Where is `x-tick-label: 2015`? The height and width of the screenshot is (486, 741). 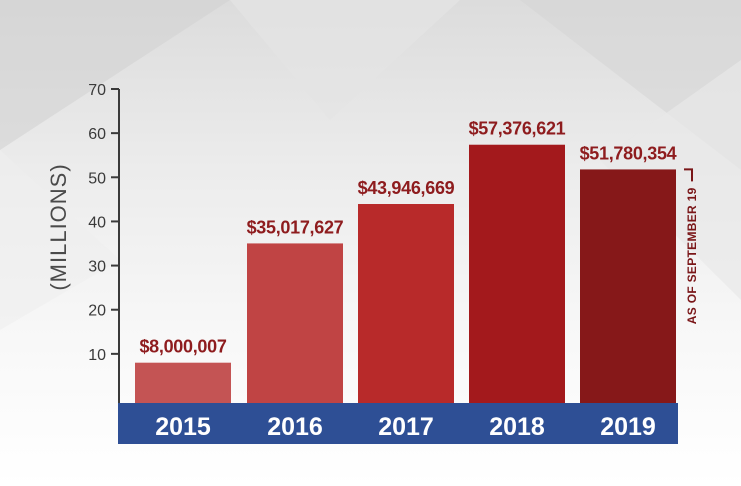
x-tick-label: 2015 is located at coordinates (183, 427).